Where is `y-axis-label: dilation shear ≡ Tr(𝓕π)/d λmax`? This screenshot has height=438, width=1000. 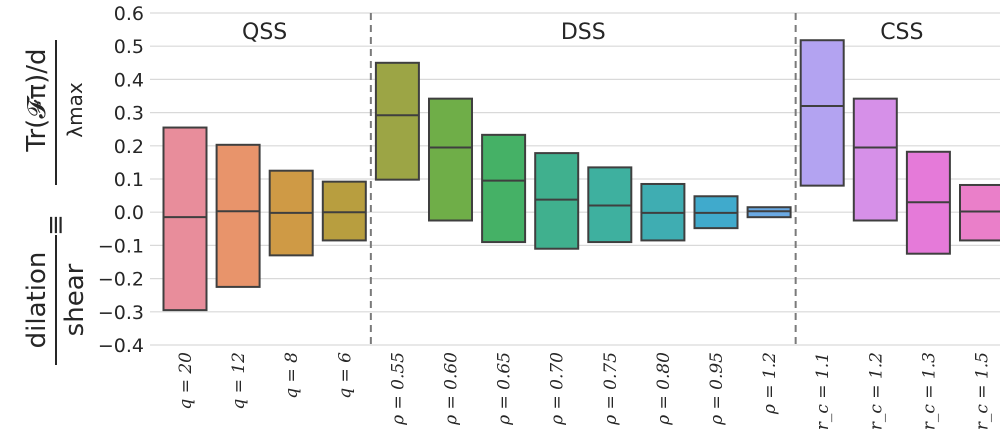
y-axis-label: dilation shear ≡ Tr(𝓕π)/d λmax is located at coordinates (56, 202).